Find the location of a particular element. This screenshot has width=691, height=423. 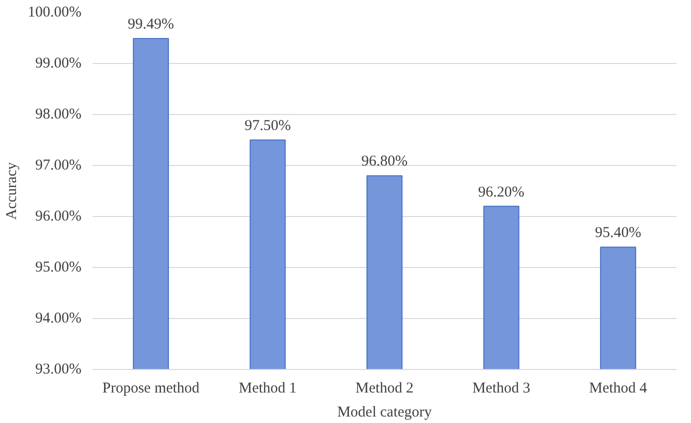

data-label: 96.20% is located at coordinates (501, 192).